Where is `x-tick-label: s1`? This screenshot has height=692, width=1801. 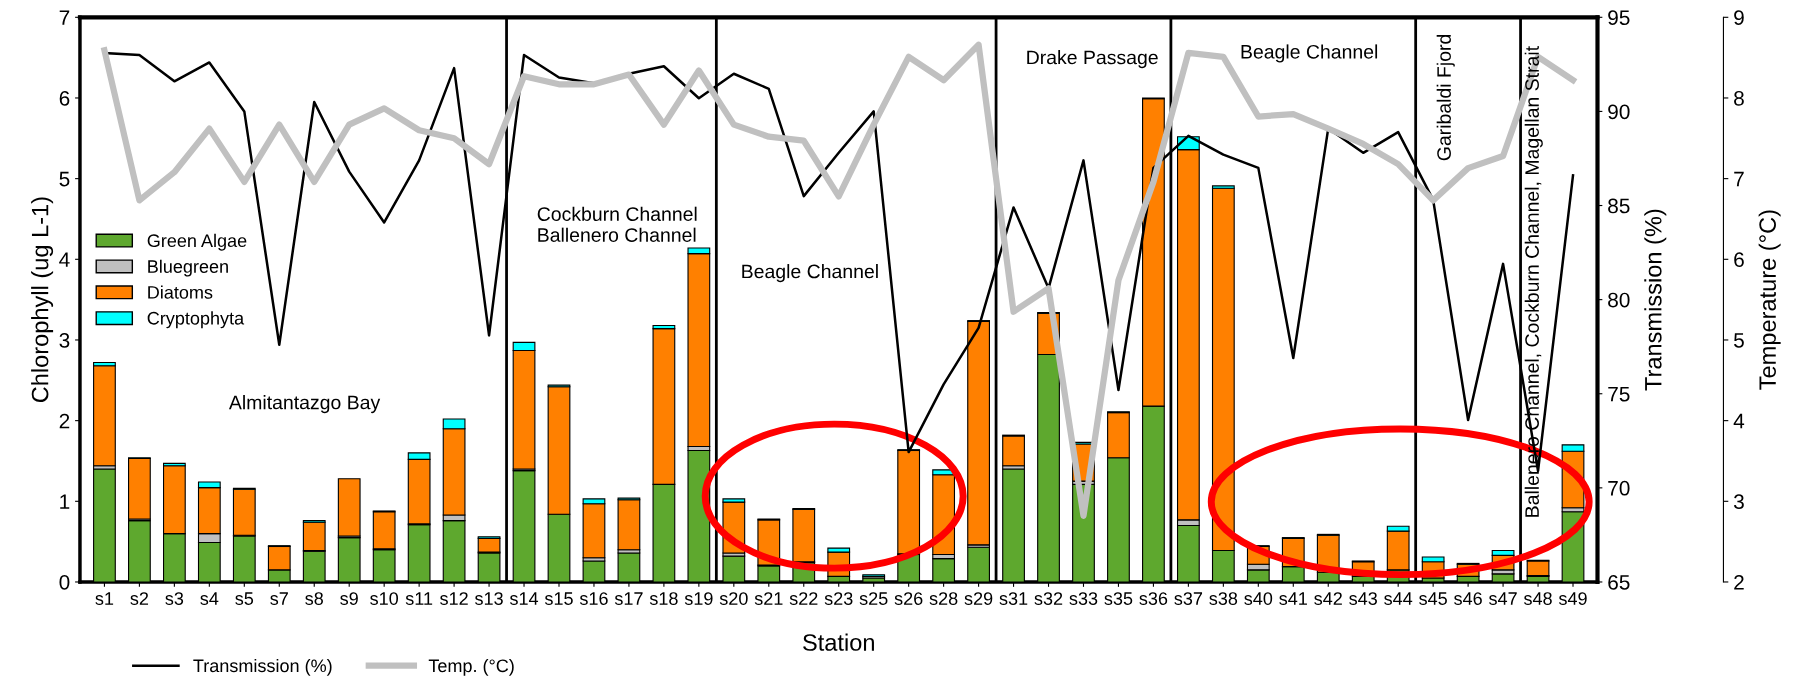 x-tick-label: s1 is located at coordinates (104, 598).